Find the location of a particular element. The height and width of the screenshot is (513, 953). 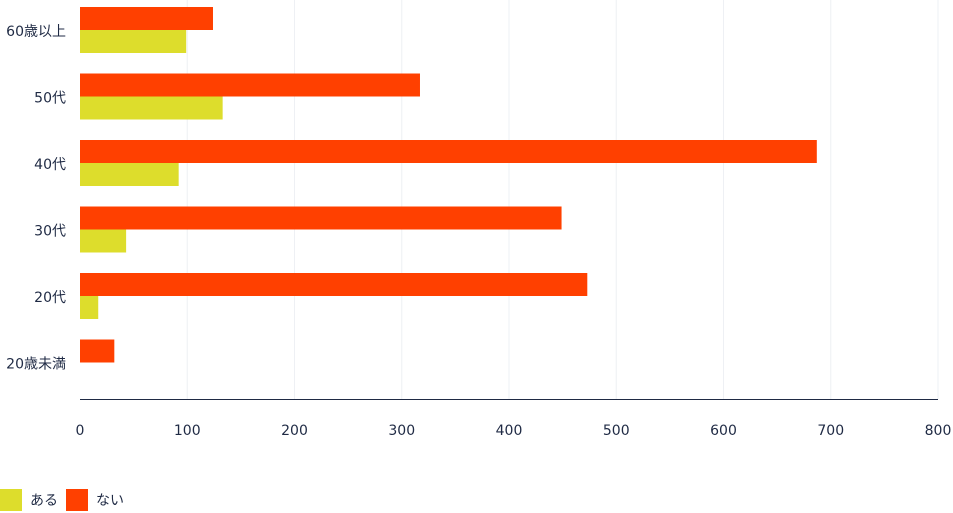

x-tick-label: 500 is located at coordinates (616, 431).